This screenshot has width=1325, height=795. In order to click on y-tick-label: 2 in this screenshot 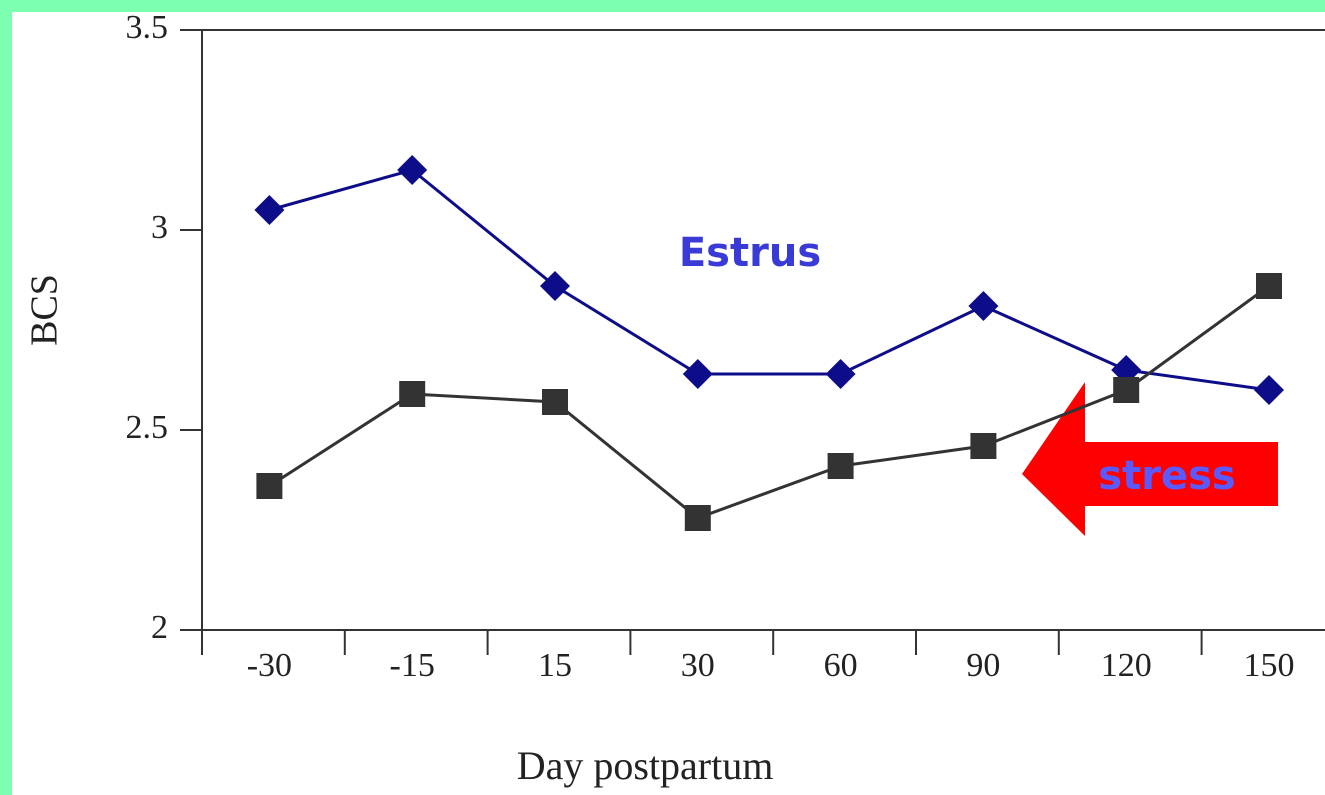, I will do `click(159, 627)`.